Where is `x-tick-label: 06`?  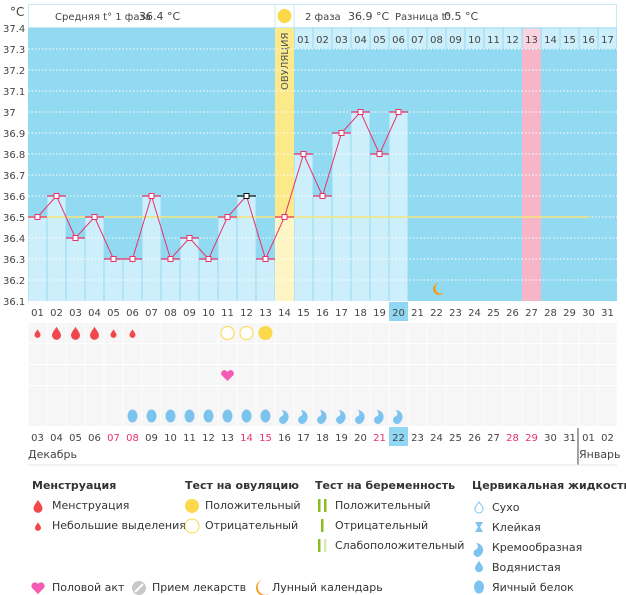
x-tick-label: 06 is located at coordinates (132, 313).